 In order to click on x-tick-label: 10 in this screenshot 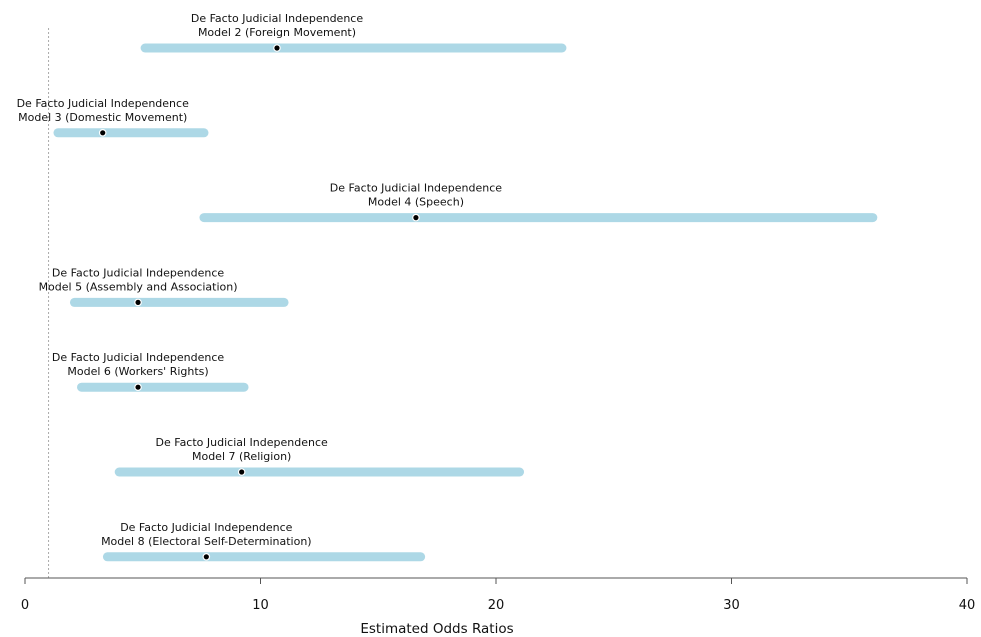, I will do `click(260, 605)`.